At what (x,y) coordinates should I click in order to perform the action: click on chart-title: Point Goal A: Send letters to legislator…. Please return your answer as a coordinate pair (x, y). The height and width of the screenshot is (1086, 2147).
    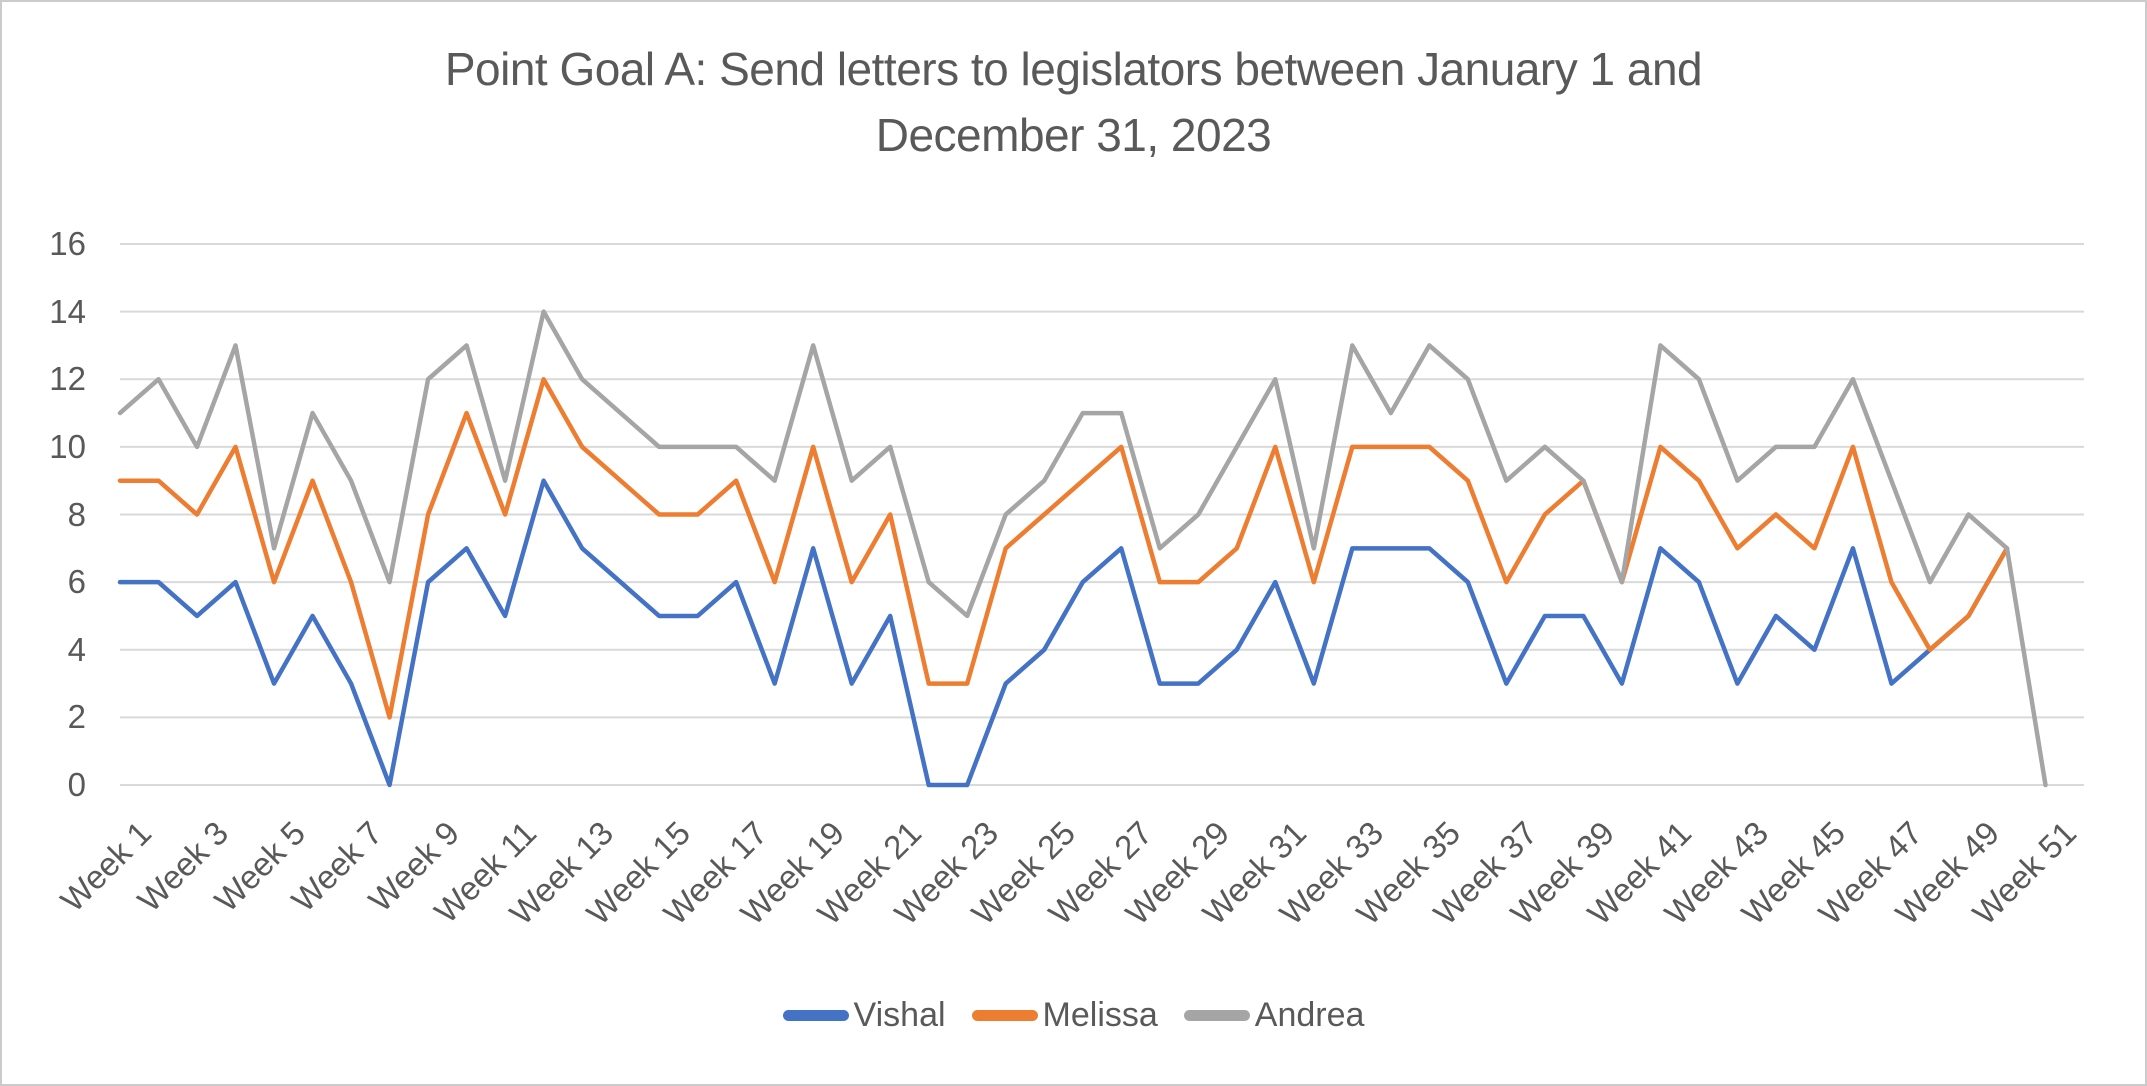
    Looking at the image, I should click on (1073, 102).